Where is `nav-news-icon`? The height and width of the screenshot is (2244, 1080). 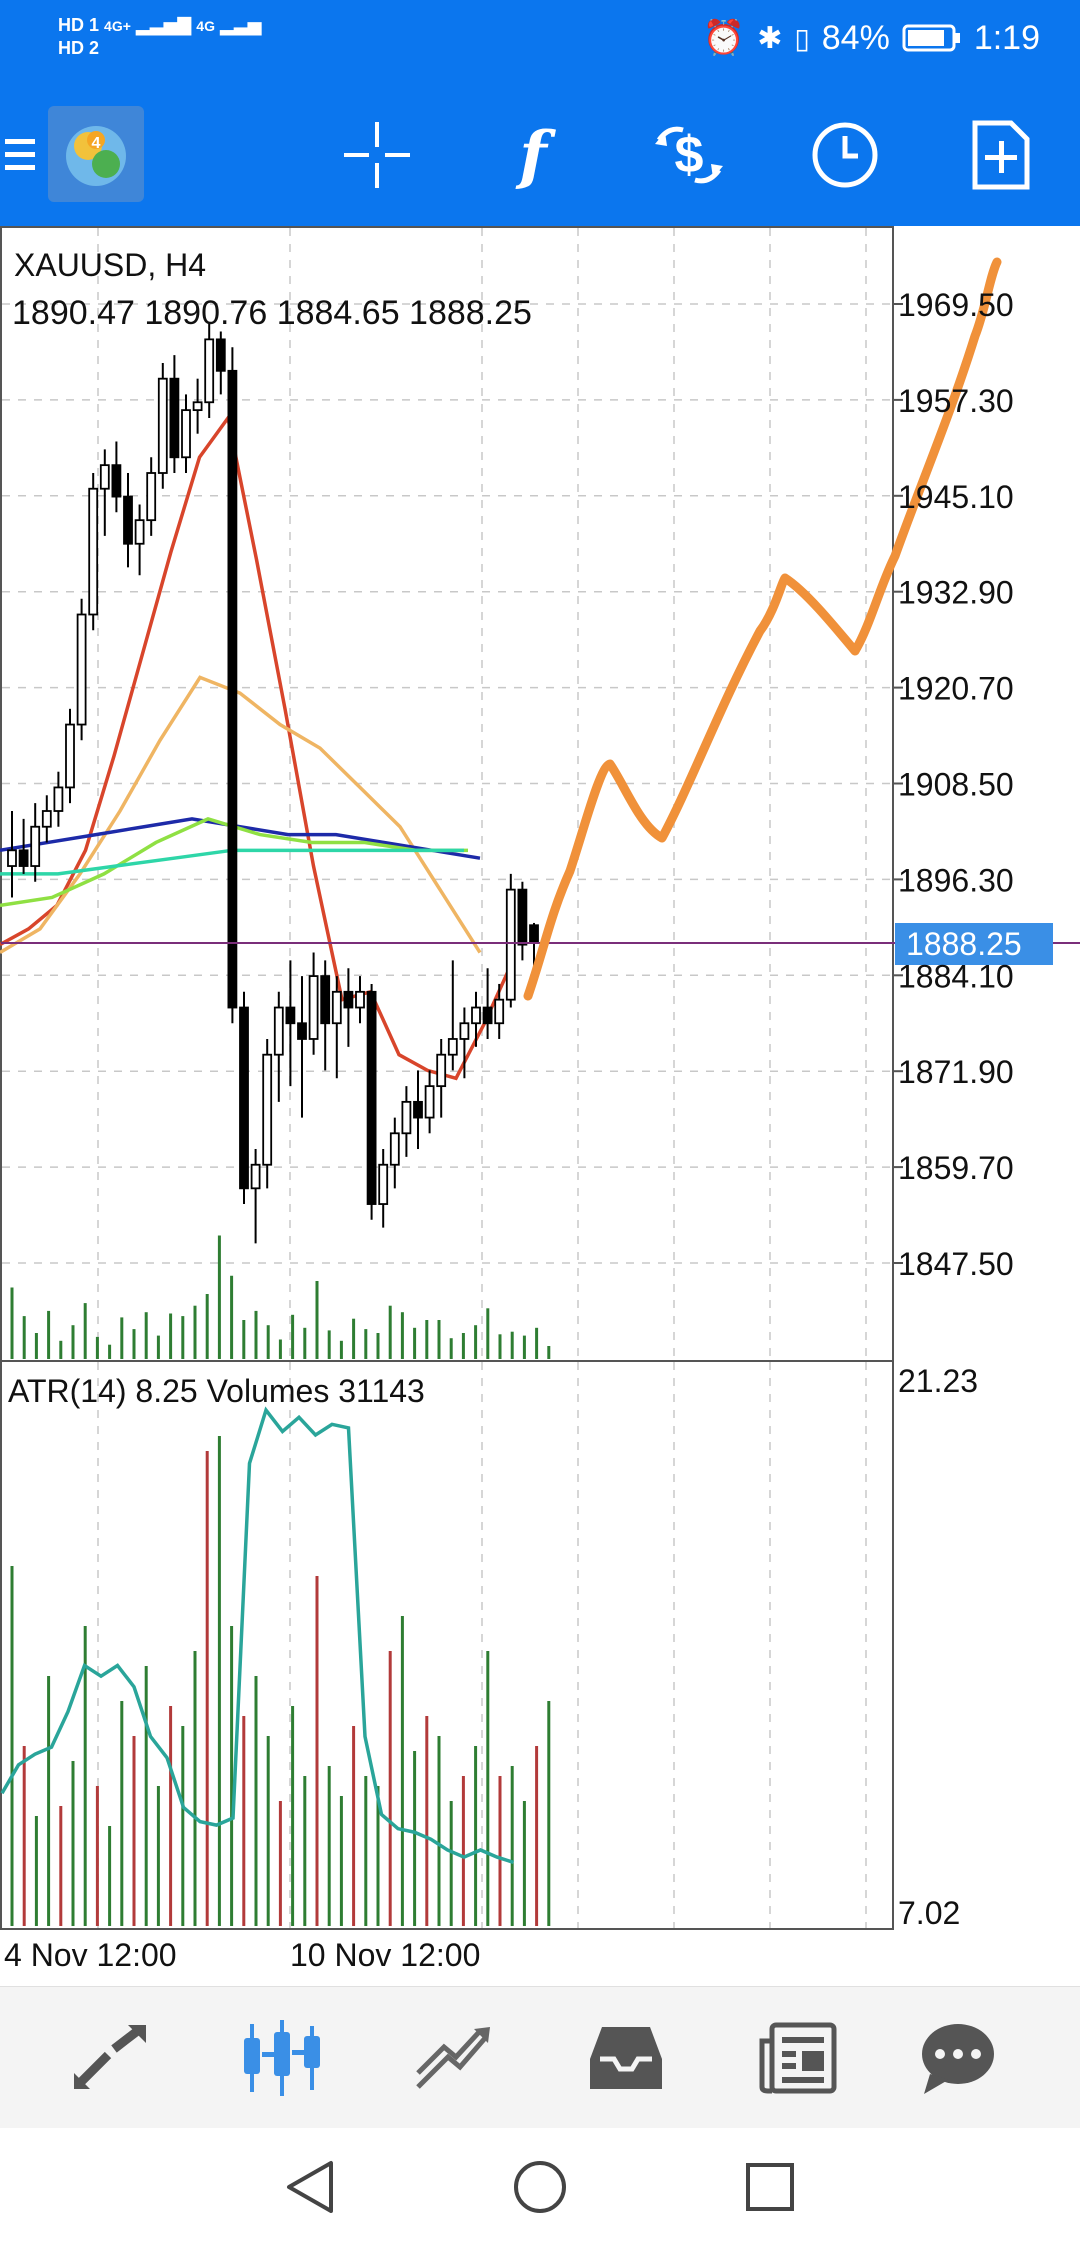 nav-news-icon is located at coordinates (798, 2058).